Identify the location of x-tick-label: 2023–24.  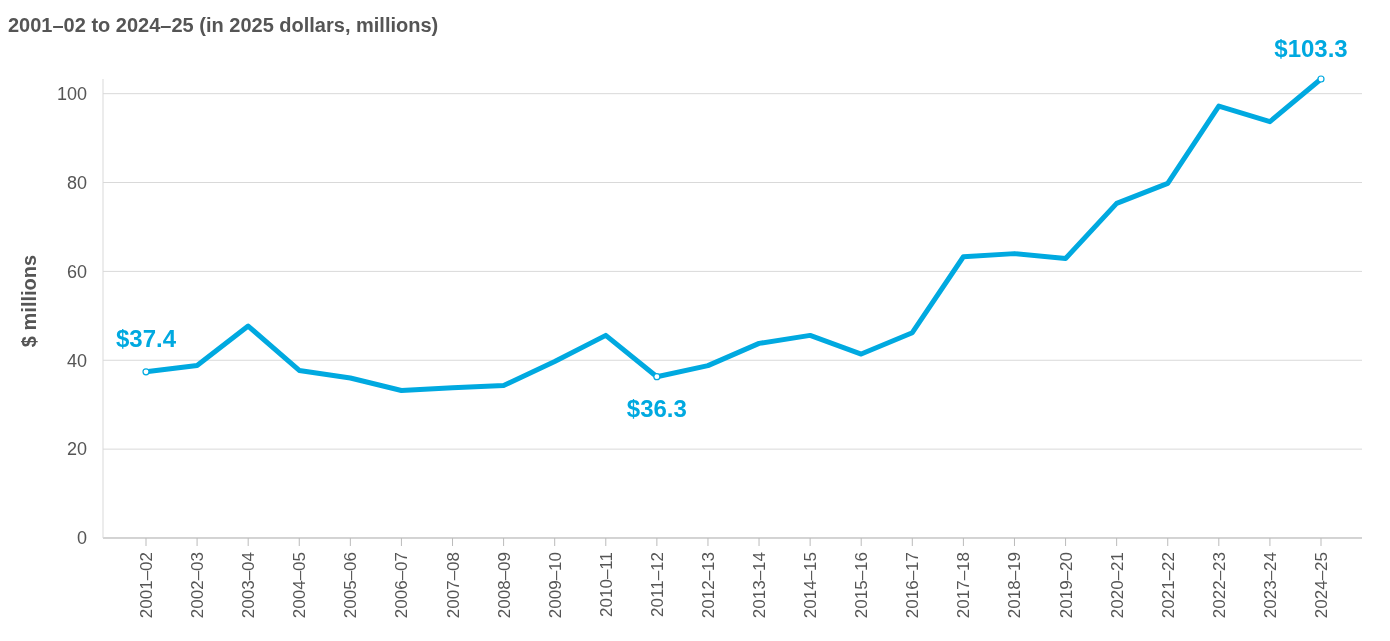
(1270, 585).